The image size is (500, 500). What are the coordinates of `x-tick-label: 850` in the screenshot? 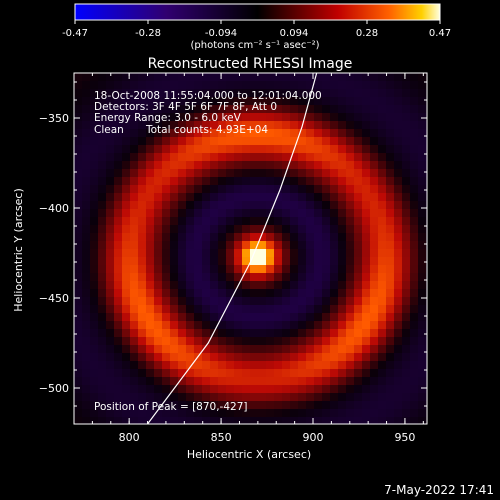 It's located at (221, 437).